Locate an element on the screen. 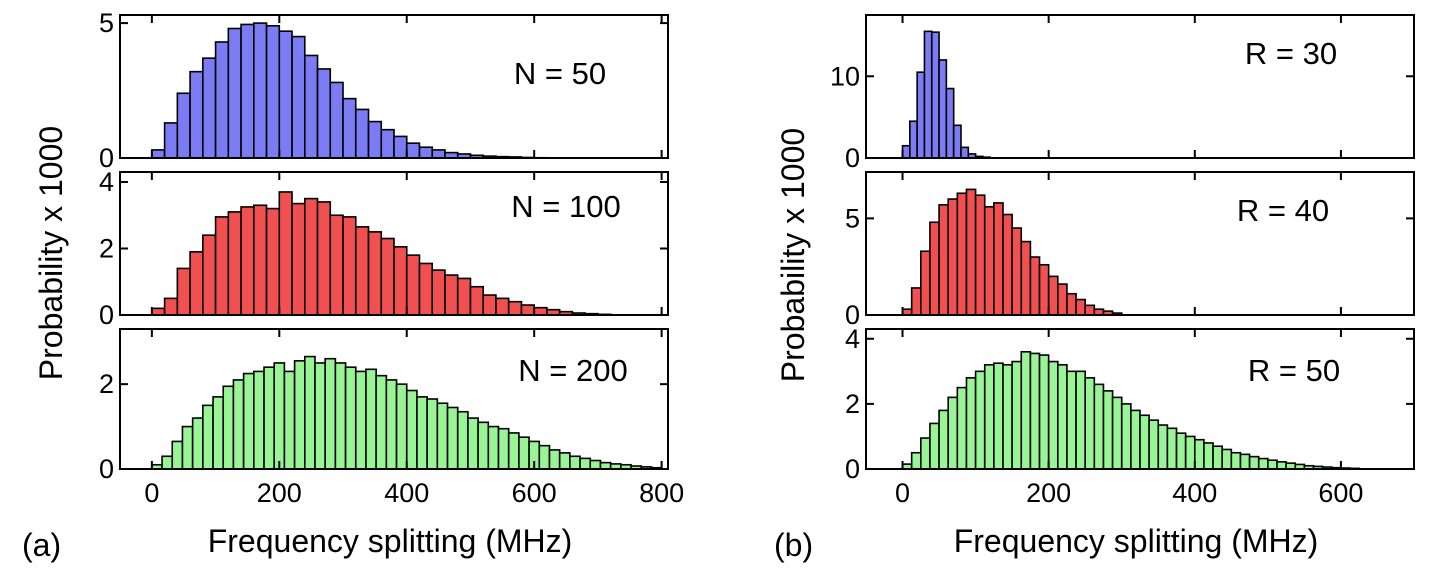  subplot-r50: 0 2 4 R = 50 is located at coordinates (1130, 404).